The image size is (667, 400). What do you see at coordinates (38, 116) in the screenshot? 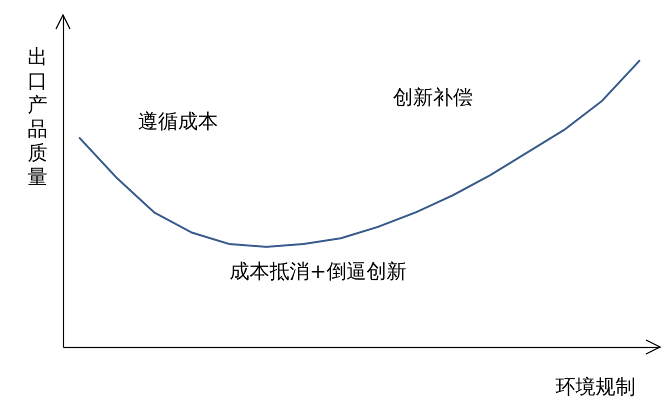
I see `y-axis-title: 出口产品质量` at bounding box center [38, 116].